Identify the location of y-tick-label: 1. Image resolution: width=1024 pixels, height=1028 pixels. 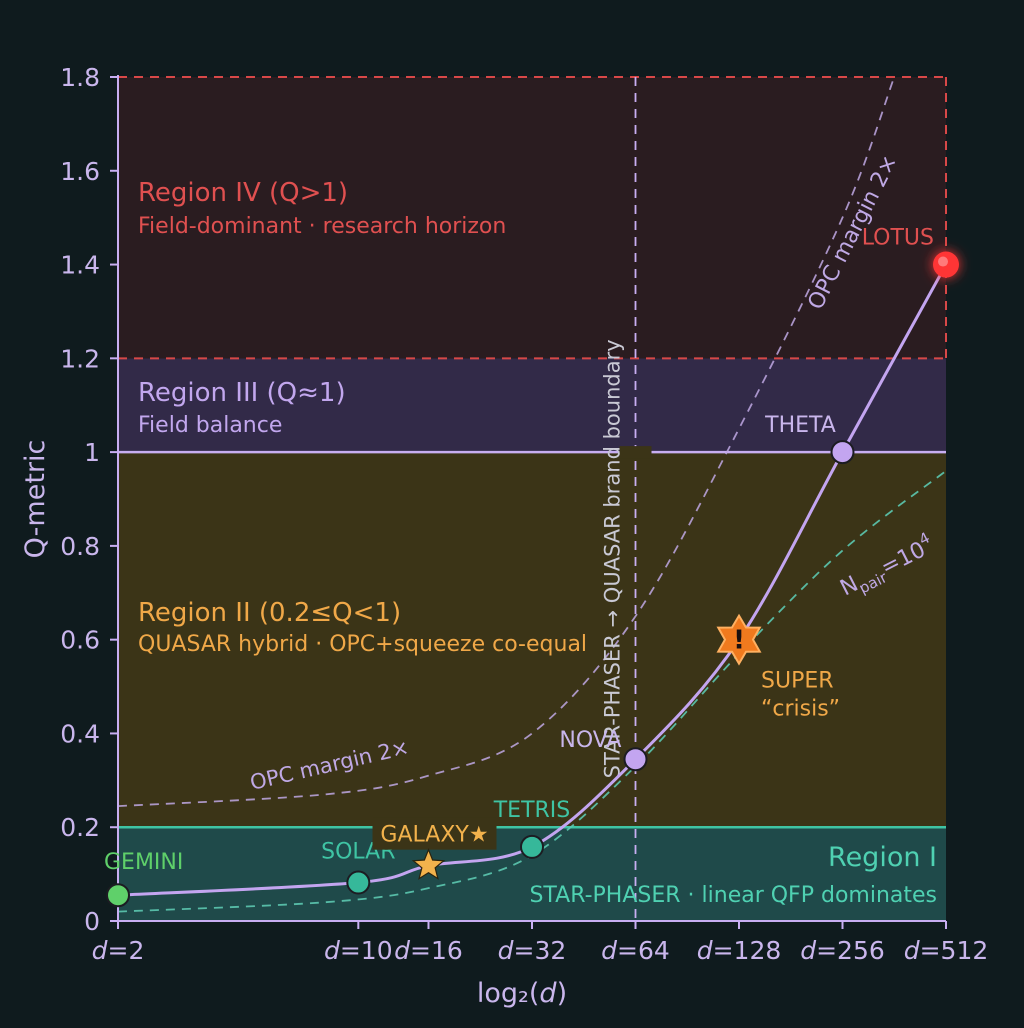
(92, 452).